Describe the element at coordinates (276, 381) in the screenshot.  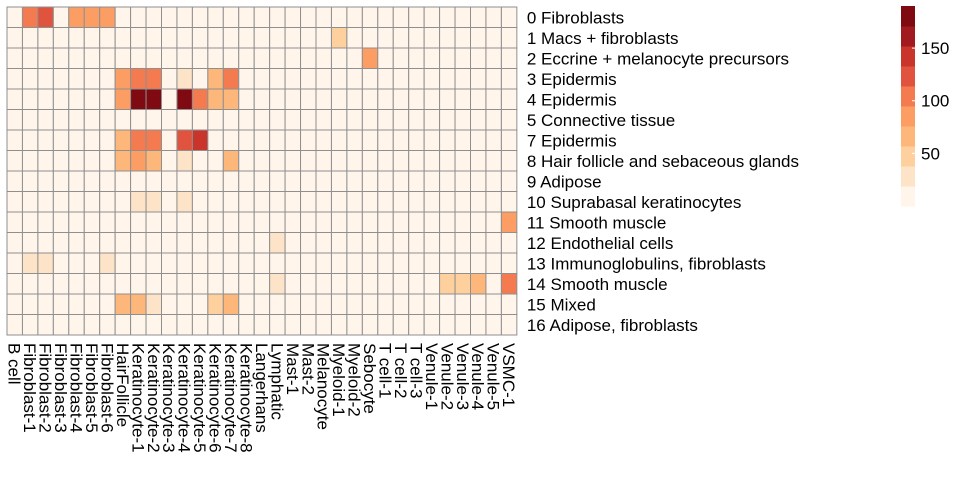
I see `column-label: Lymphatic` at that location.